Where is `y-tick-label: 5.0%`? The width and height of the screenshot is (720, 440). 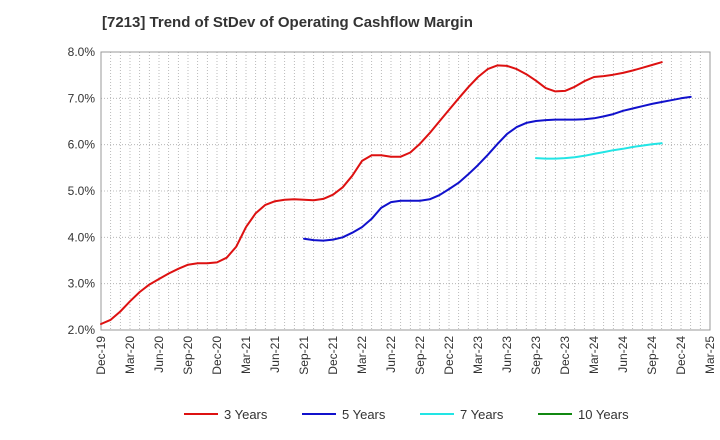 y-tick-label: 5.0% is located at coordinates (82, 191).